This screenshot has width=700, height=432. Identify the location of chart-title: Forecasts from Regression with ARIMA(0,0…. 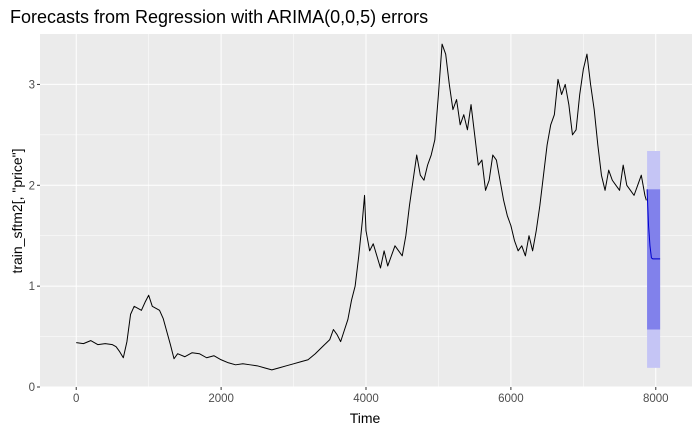
(219, 17).